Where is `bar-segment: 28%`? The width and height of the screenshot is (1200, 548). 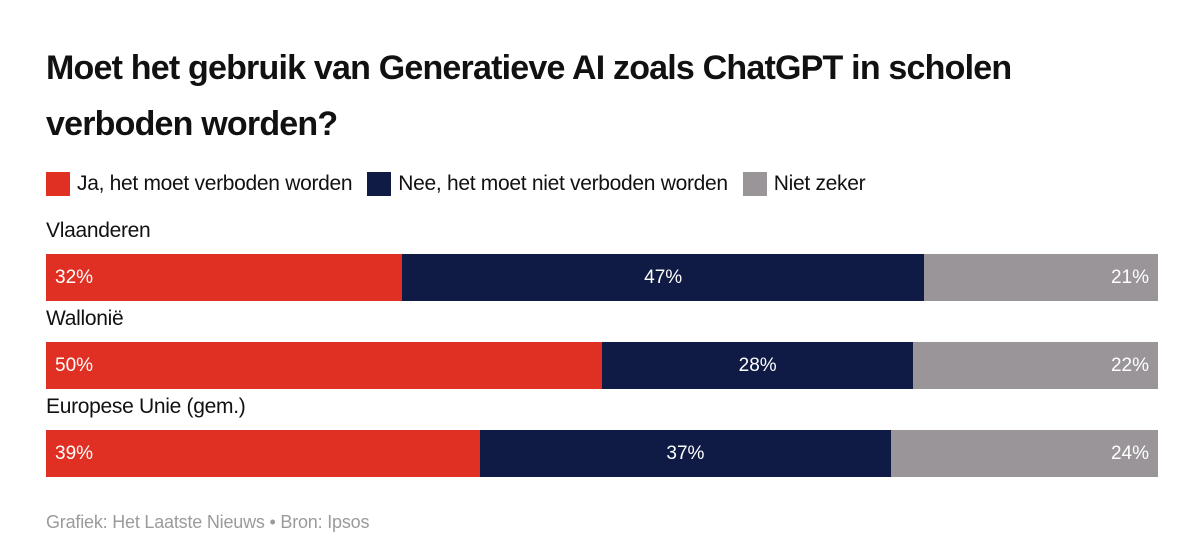 bar-segment: 28% is located at coordinates (758, 365).